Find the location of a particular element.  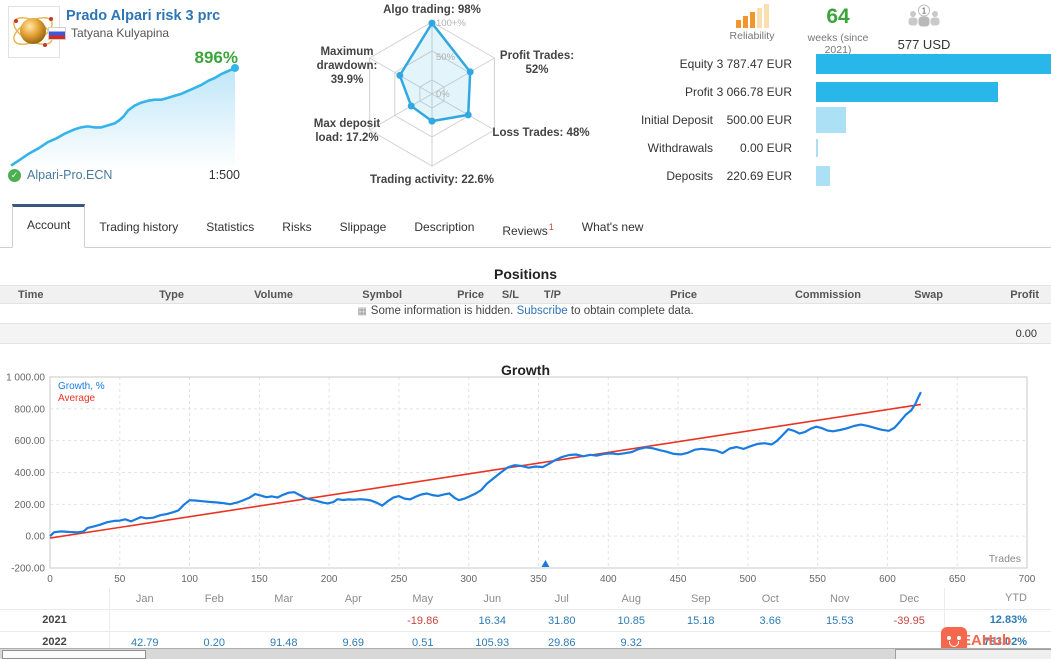

monthly-value: 16.34 is located at coordinates (492, 620).